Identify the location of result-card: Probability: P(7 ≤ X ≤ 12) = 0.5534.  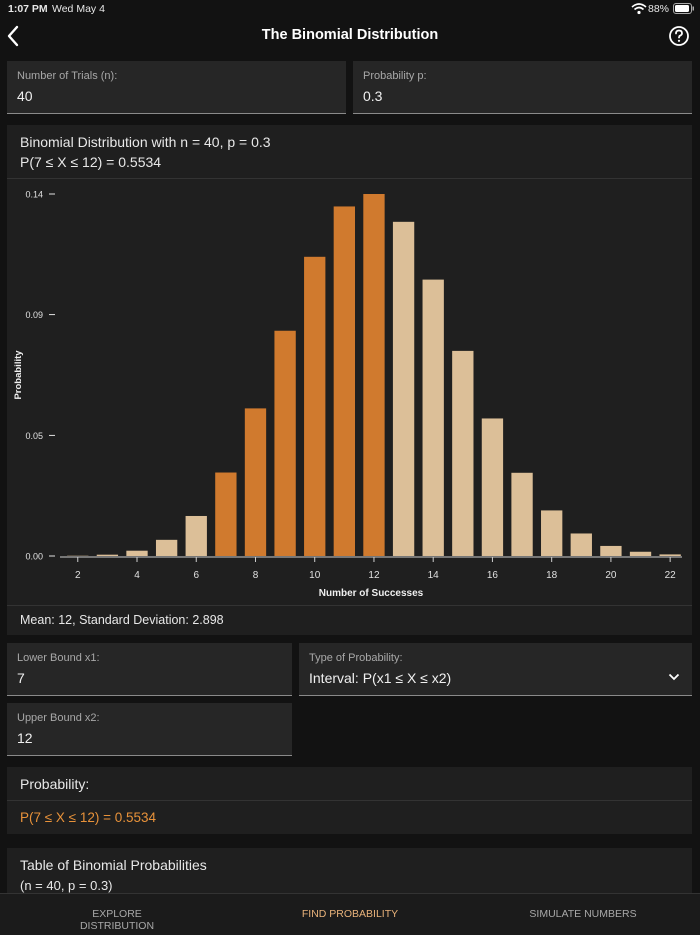
(349, 800).